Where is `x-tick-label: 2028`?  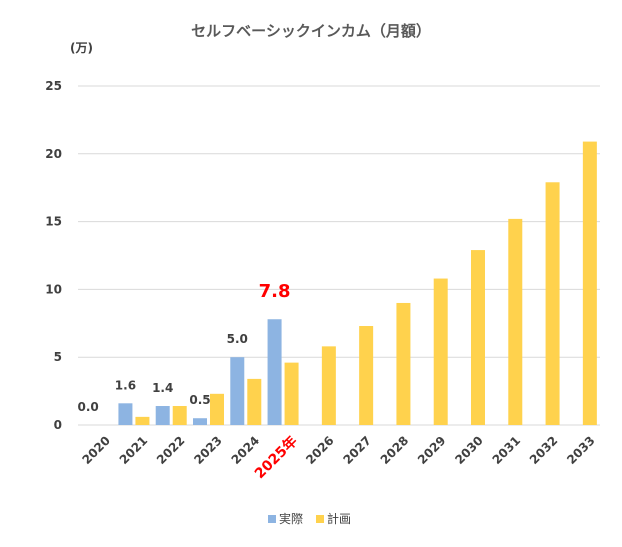 x-tick-label: 2028 is located at coordinates (395, 450).